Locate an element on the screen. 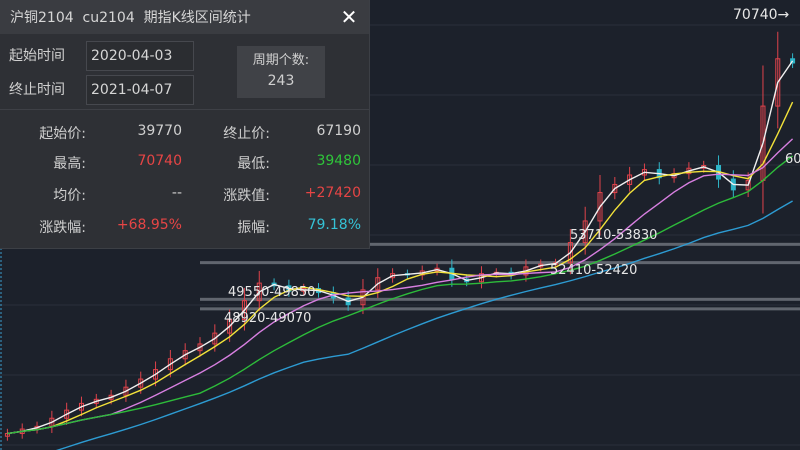 The width and height of the screenshot is (800, 450). start-price-label: 起始价: is located at coordinates (62, 134).